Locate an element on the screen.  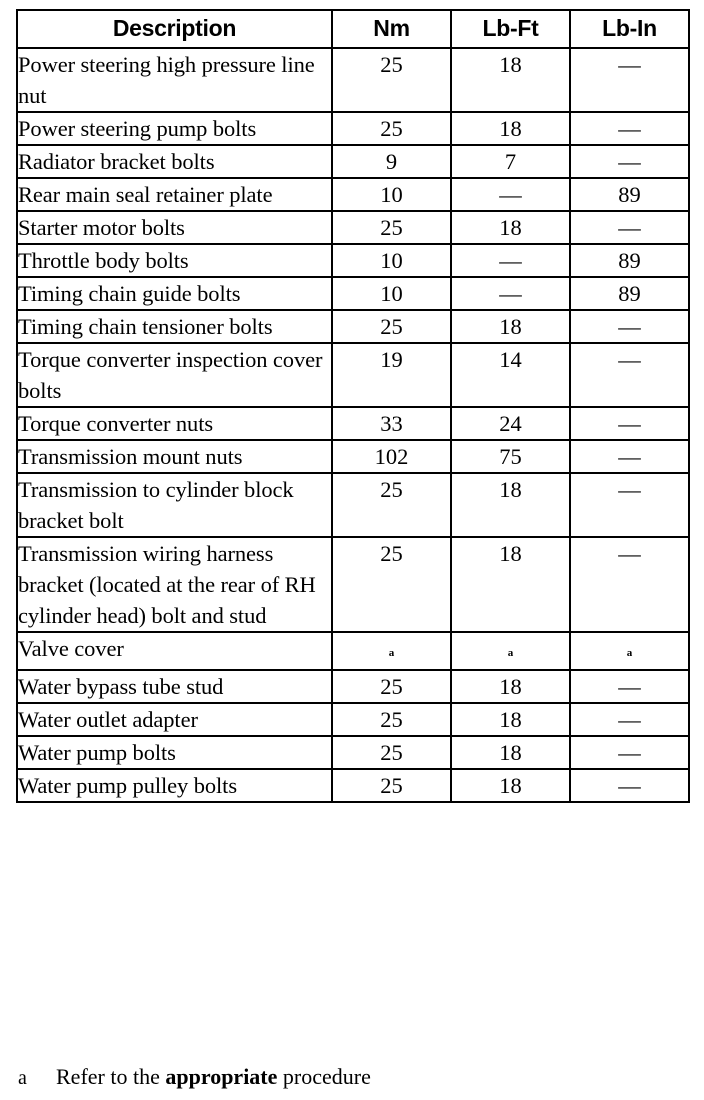
footnote: a Refer to the appropriate procedure is located at coordinates (353, 1077).